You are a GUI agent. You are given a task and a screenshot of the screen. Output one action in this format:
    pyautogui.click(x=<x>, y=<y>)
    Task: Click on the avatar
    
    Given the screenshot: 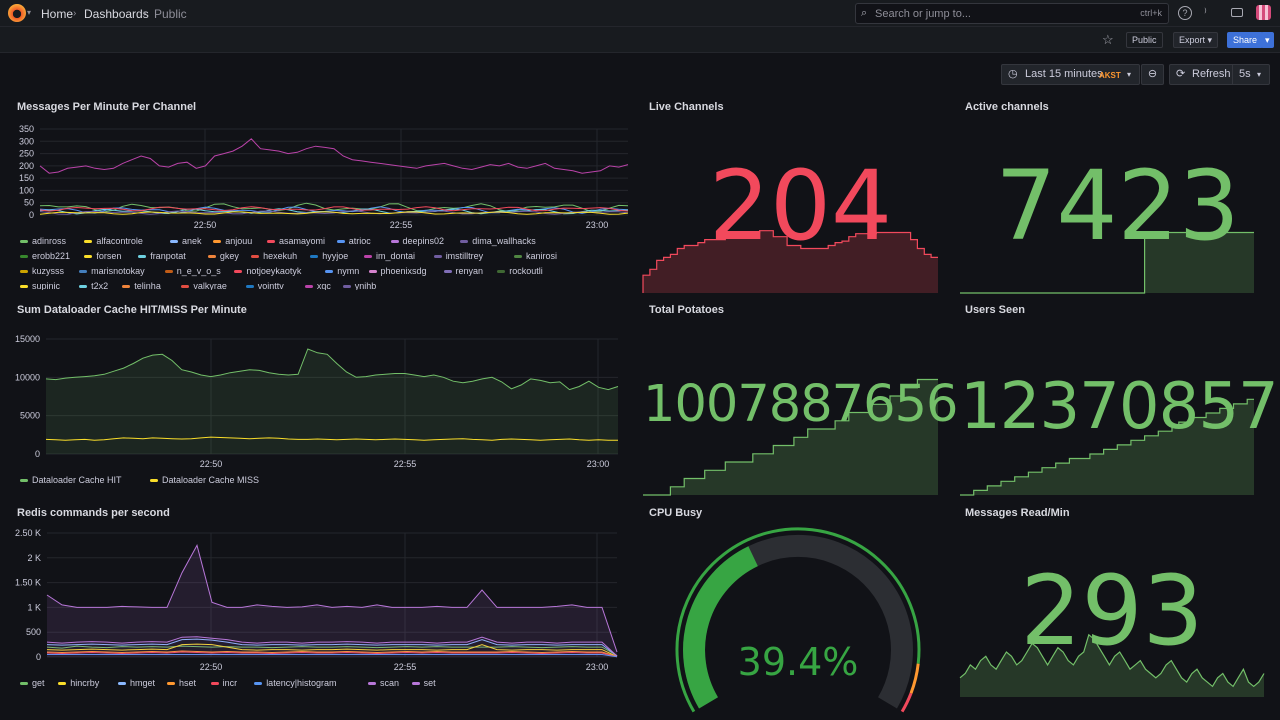 What is the action you would take?
    pyautogui.click(x=1263, y=12)
    